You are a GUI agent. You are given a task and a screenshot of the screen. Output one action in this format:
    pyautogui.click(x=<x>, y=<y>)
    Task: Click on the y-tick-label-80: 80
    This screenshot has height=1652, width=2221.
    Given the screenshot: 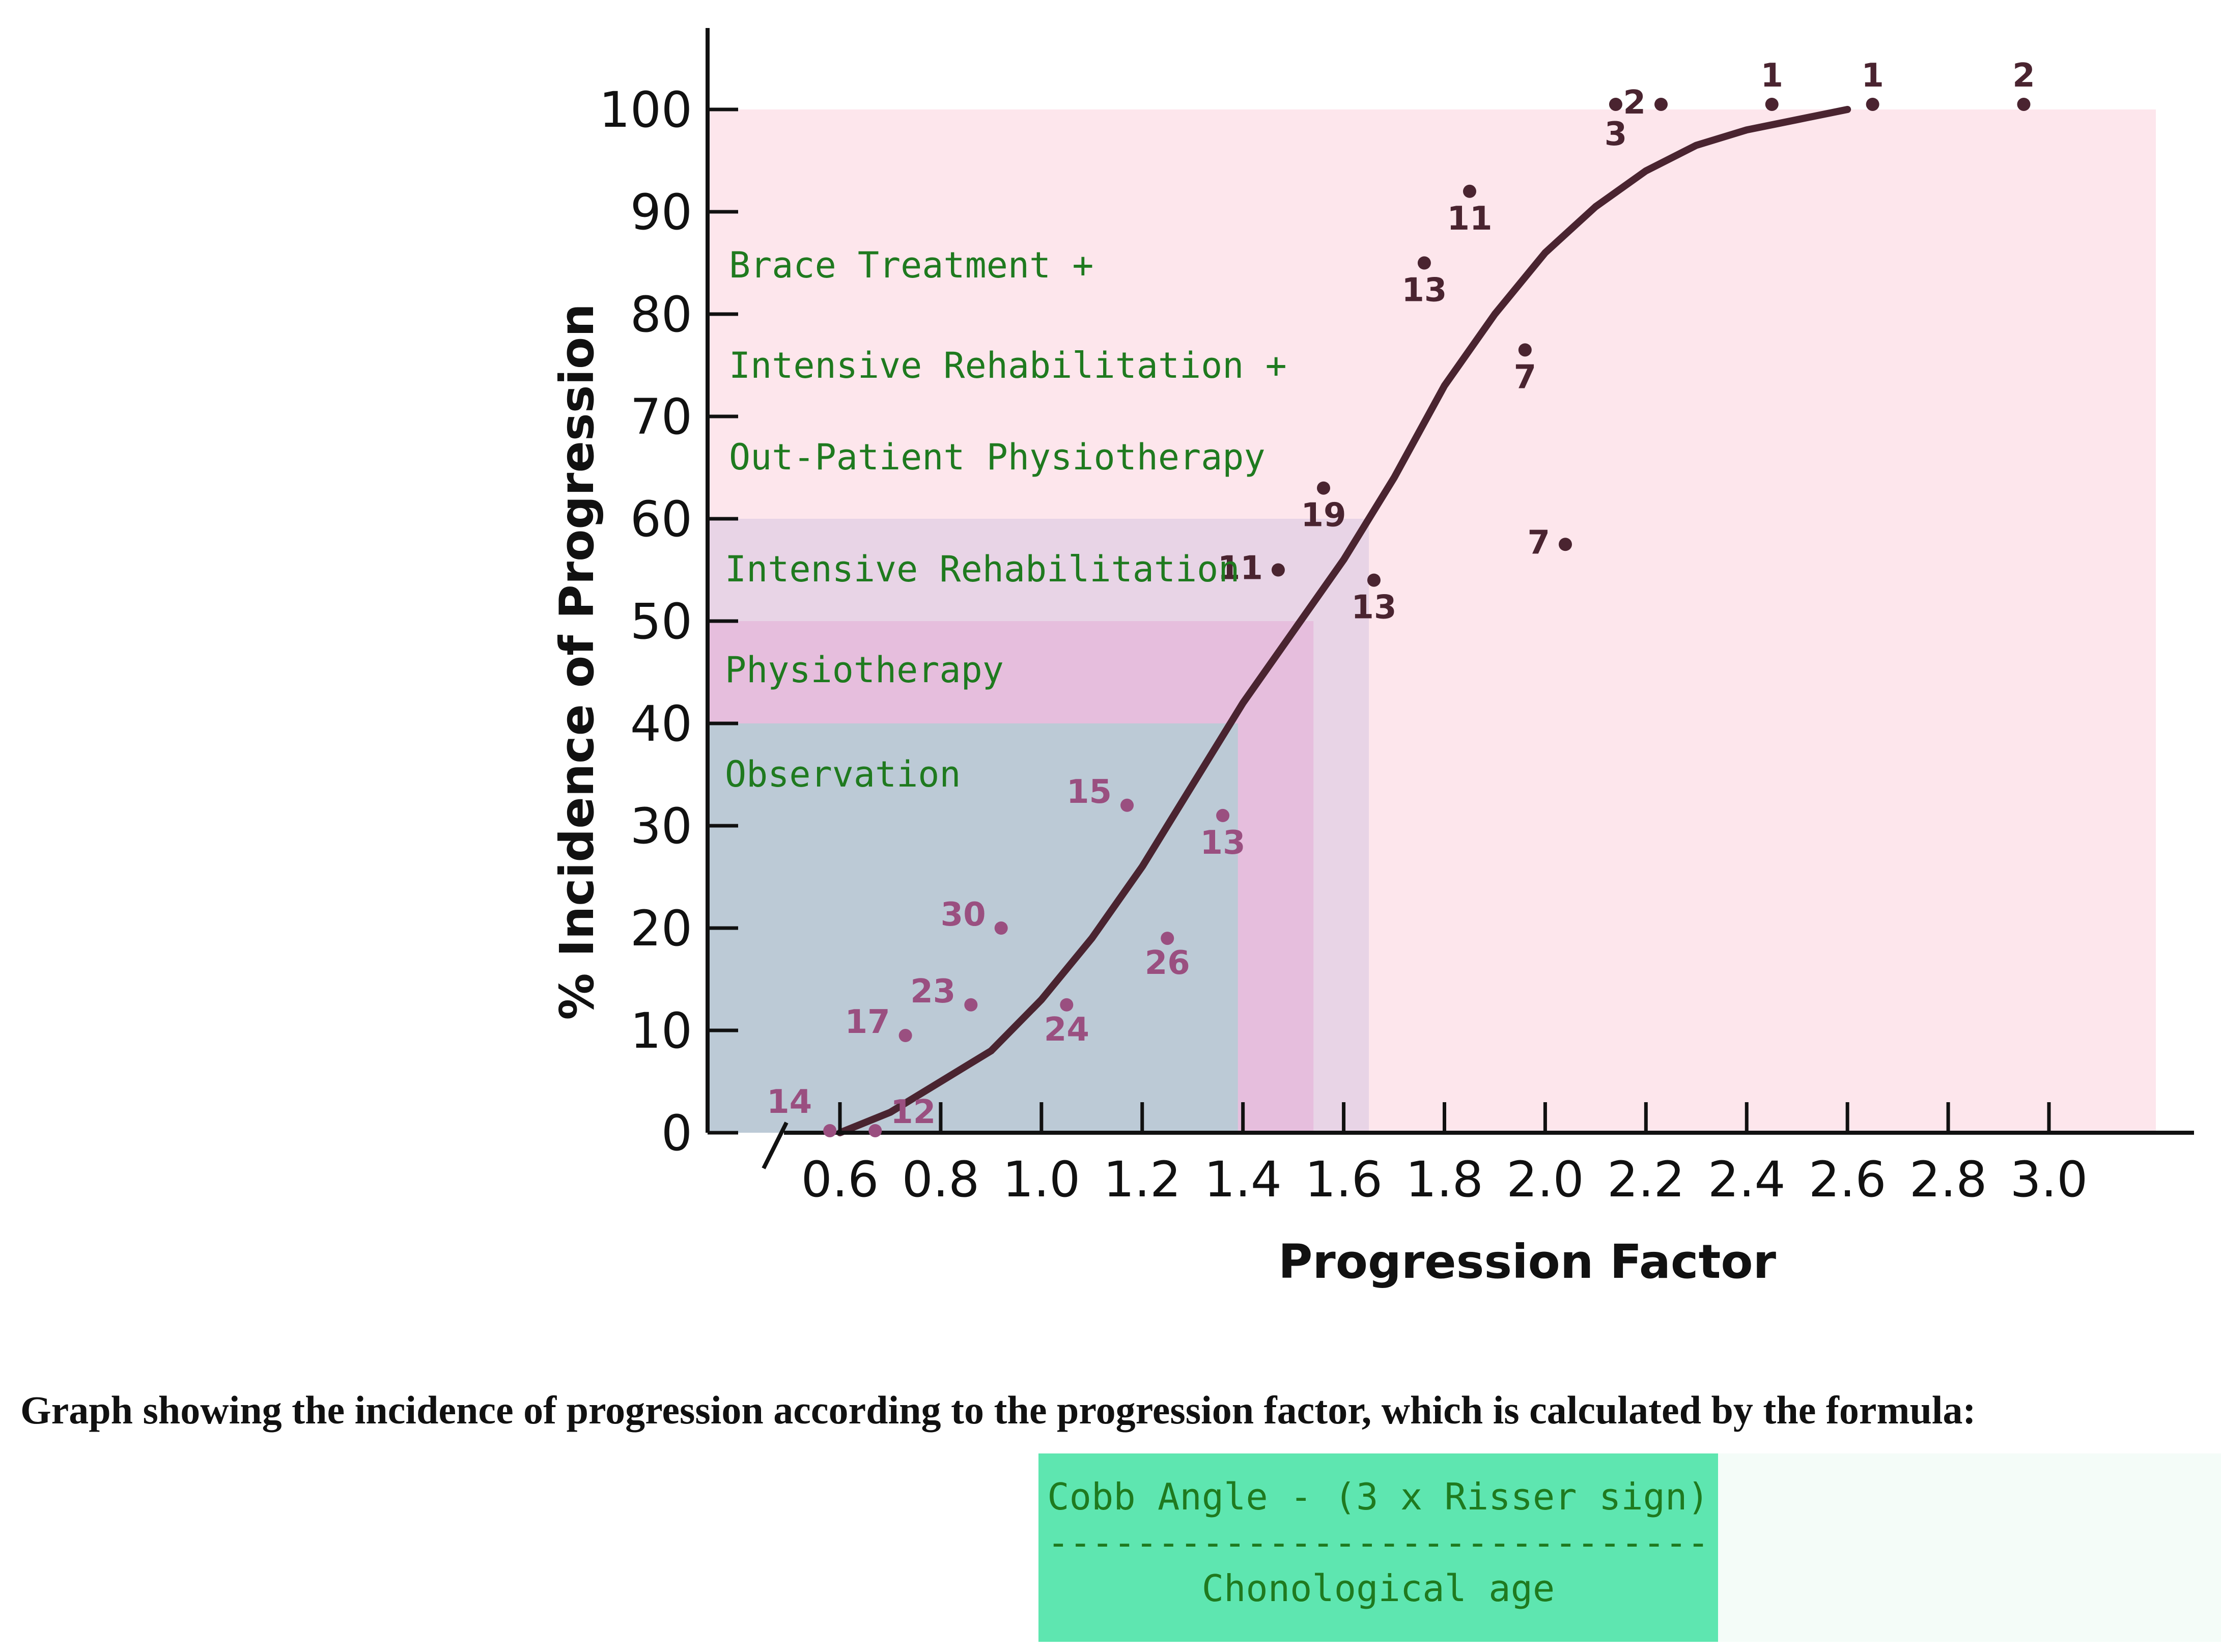 What is the action you would take?
    pyautogui.click(x=661, y=314)
    